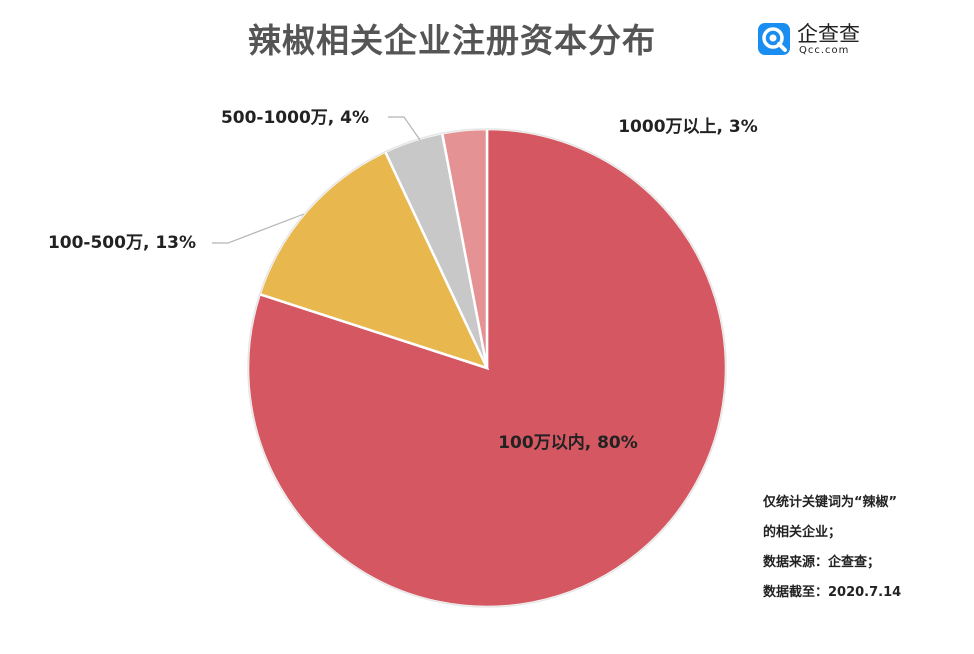 This screenshot has height=654, width=974. Describe the element at coordinates (830, 502) in the screenshot. I see `note-line: 仅统计关键词为“辣椒”` at that location.